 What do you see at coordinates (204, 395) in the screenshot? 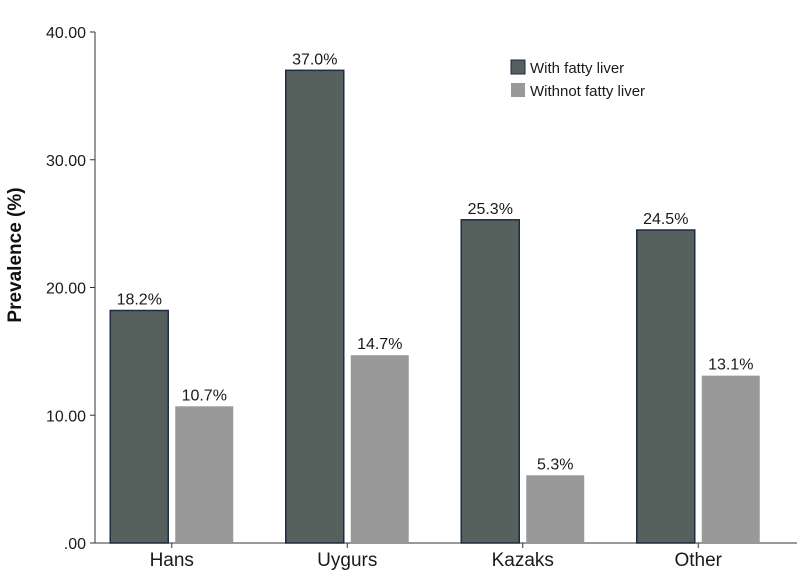
I see `data-label-withnot-fatty-liver-hans: 10.7%` at bounding box center [204, 395].